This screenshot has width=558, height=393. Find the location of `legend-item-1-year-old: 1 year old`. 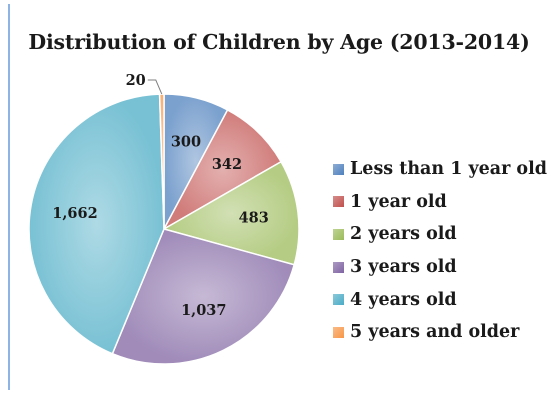

legend-item-1-year-old: 1 year old is located at coordinates (440, 202).